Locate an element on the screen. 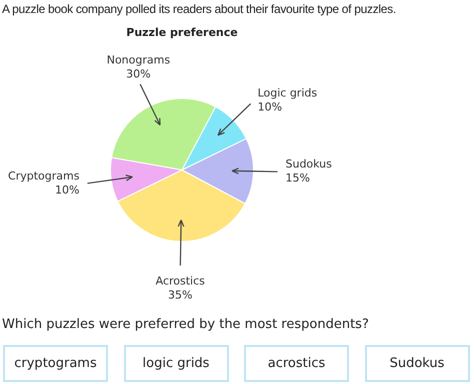 The width and height of the screenshot is (474, 384). chart-title: Puzzle preference is located at coordinates (182, 32).